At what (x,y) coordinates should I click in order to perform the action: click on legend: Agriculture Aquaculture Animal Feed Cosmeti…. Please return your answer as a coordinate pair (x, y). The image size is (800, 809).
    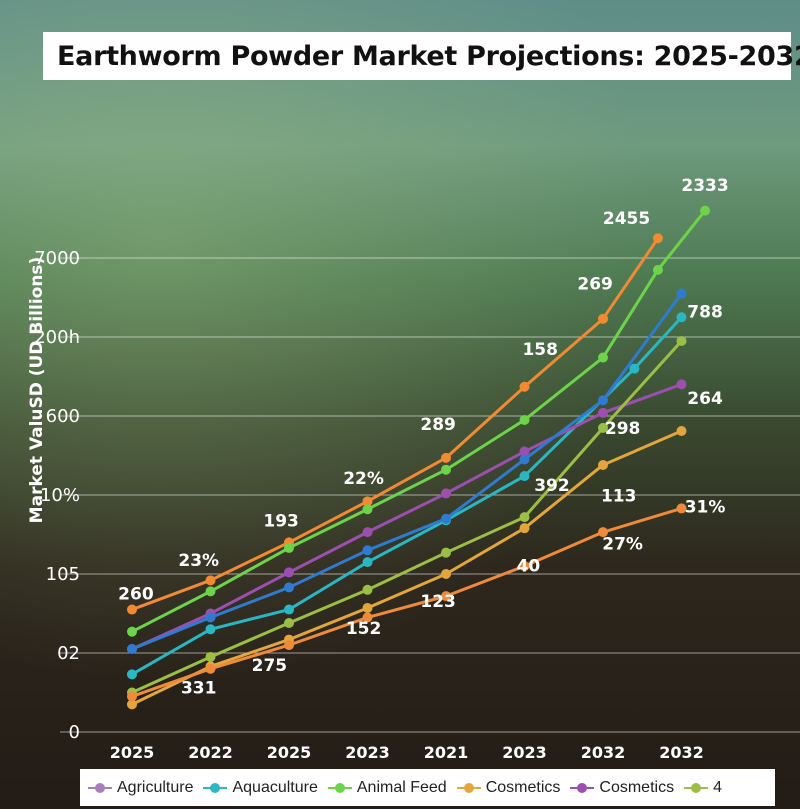
    Looking at the image, I should click on (427, 787).